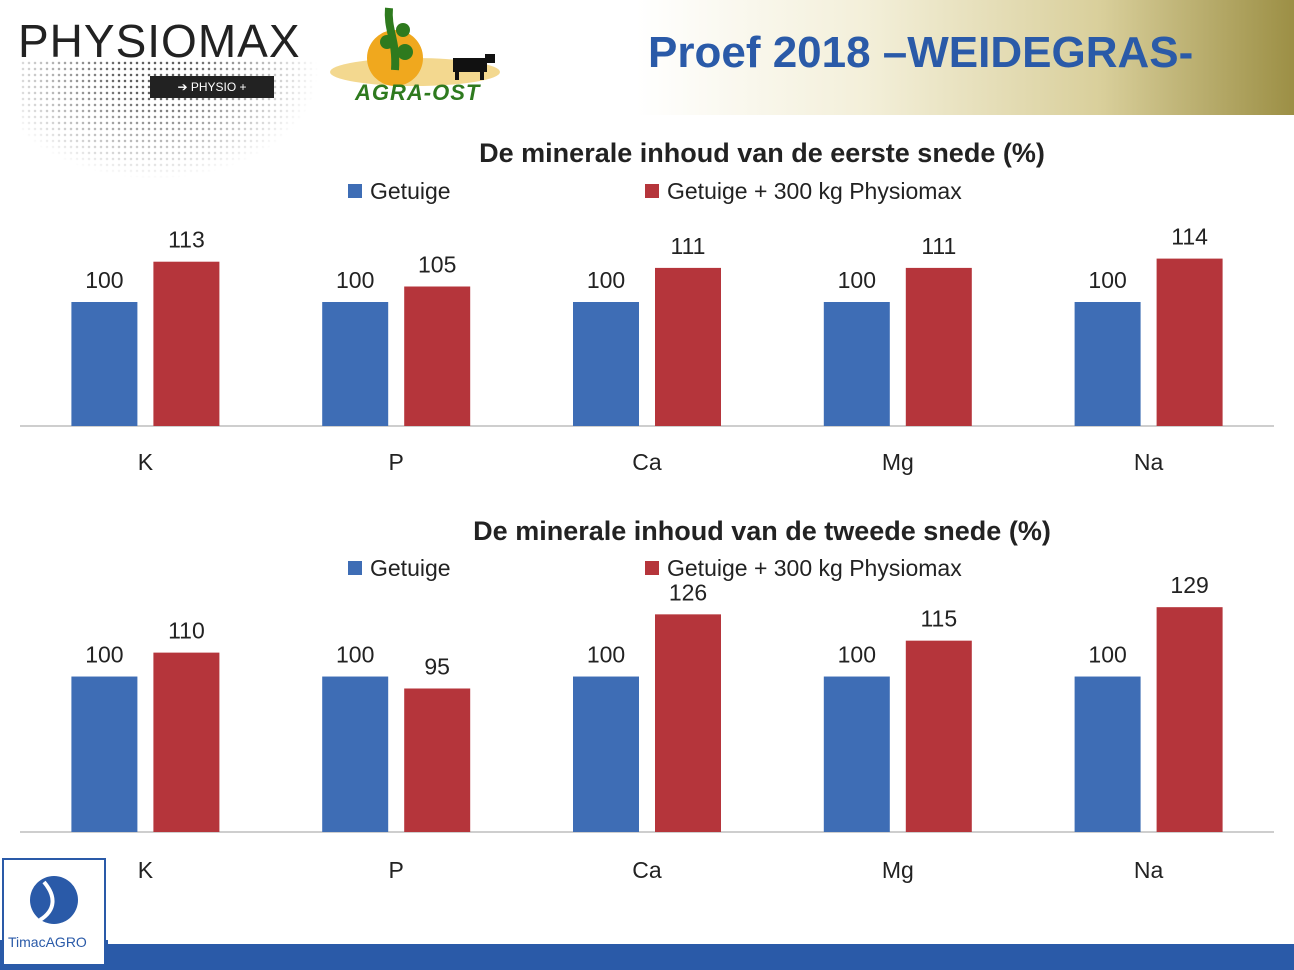  I want to click on physiomax-logo-text: PHYSIOMAX, so click(159, 41).